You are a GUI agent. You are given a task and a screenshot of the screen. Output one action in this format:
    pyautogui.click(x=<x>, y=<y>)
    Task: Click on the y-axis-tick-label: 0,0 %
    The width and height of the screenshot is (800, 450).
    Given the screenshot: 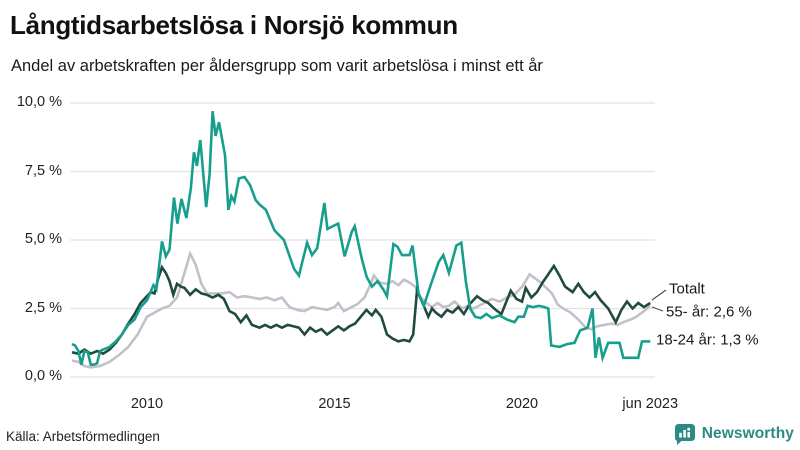 What is the action you would take?
    pyautogui.click(x=43, y=376)
    